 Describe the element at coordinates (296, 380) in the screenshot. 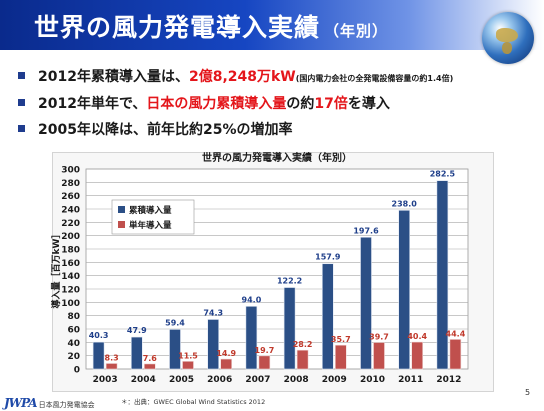

I see `x-tick-label-2008: 2008` at that location.